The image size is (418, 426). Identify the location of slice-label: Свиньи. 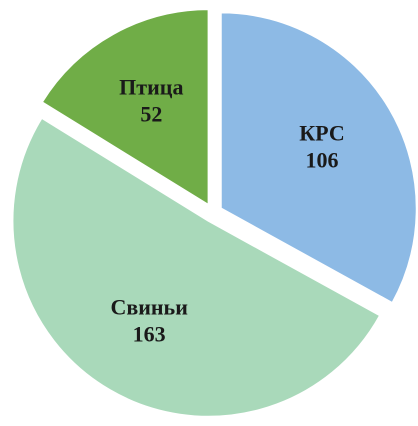
(149, 306).